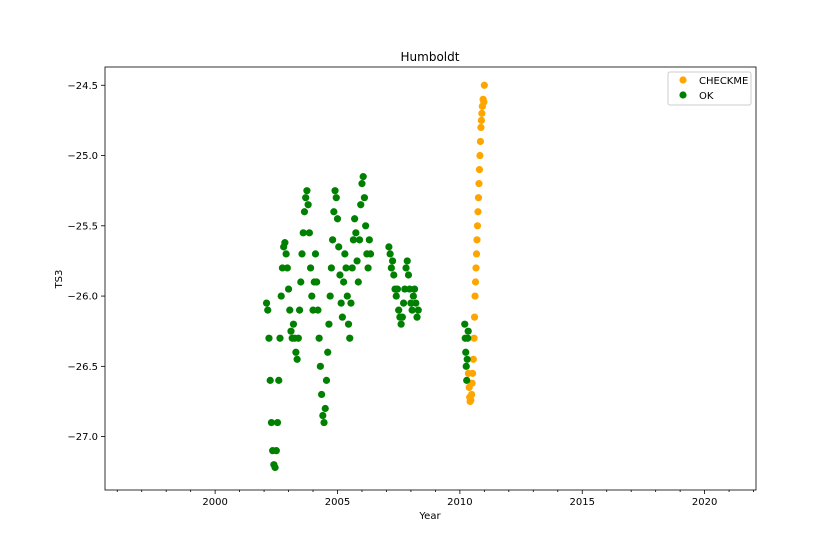  I want to click on x-tick-label-2000: 2000, so click(214, 502).